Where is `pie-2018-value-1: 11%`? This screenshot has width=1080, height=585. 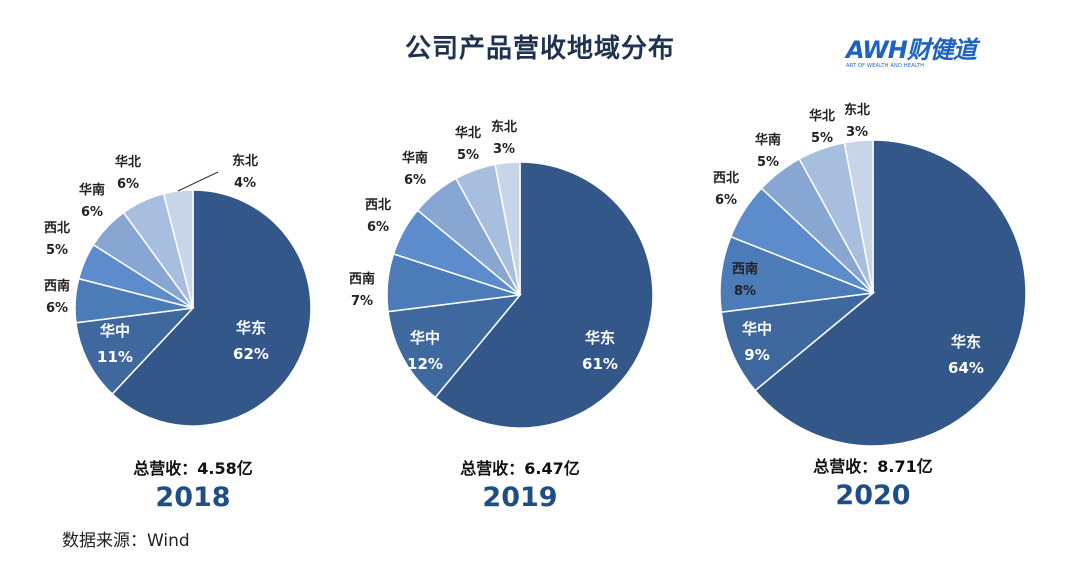
pie-2018-value-1: 11% is located at coordinates (115, 357).